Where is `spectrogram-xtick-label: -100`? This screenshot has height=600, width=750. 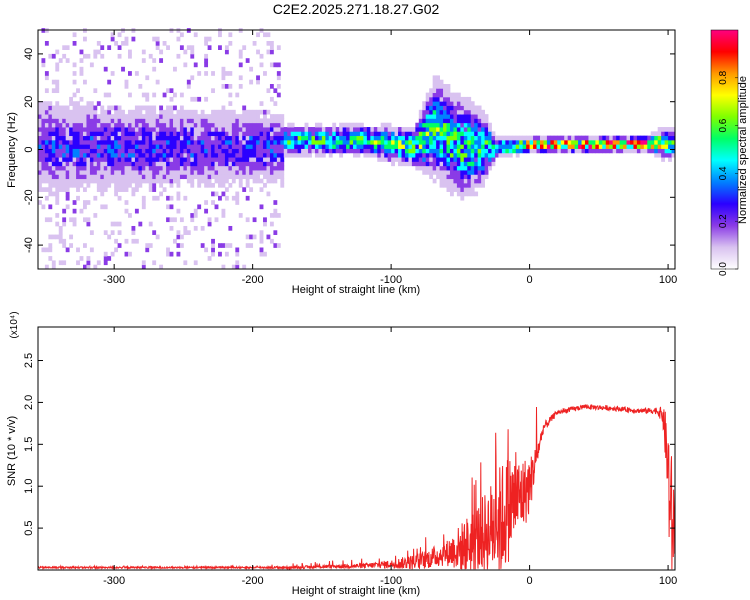 spectrogram-xtick-label: -100 is located at coordinates (391, 280).